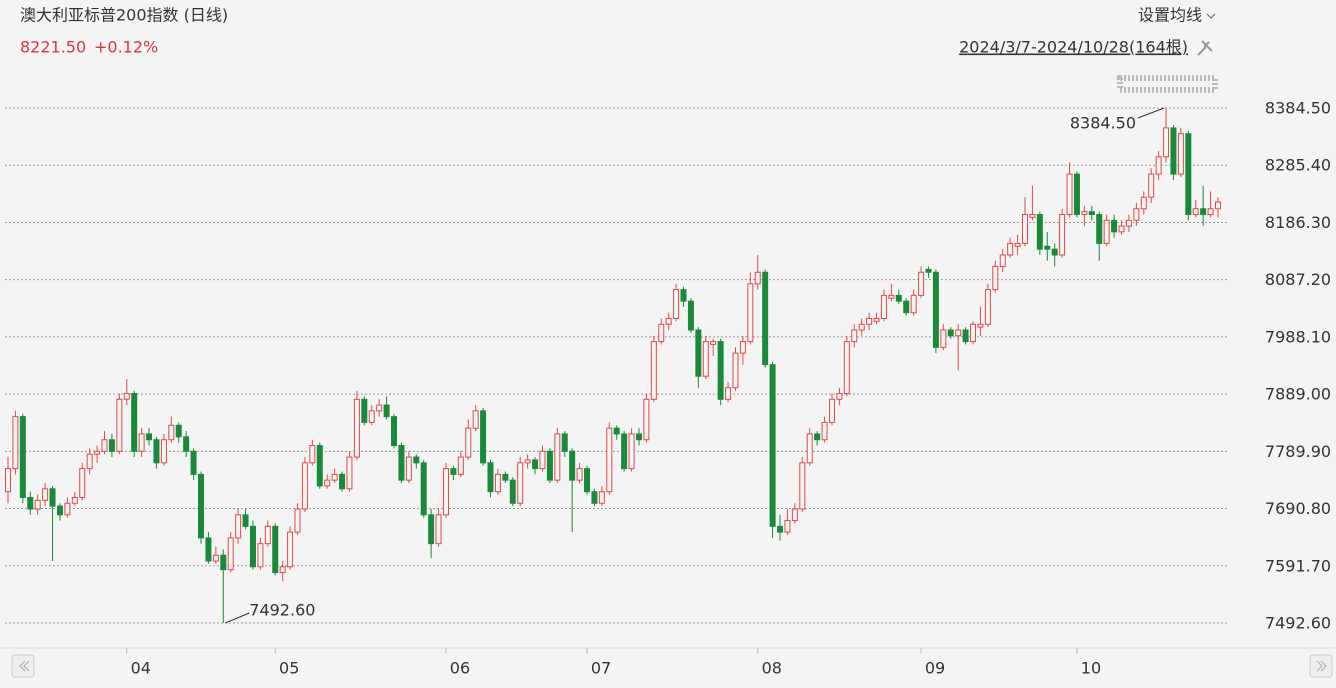 The image size is (1336, 688). Describe the element at coordinates (1298, 451) in the screenshot. I see `y-tick-label: 7789.90` at that location.